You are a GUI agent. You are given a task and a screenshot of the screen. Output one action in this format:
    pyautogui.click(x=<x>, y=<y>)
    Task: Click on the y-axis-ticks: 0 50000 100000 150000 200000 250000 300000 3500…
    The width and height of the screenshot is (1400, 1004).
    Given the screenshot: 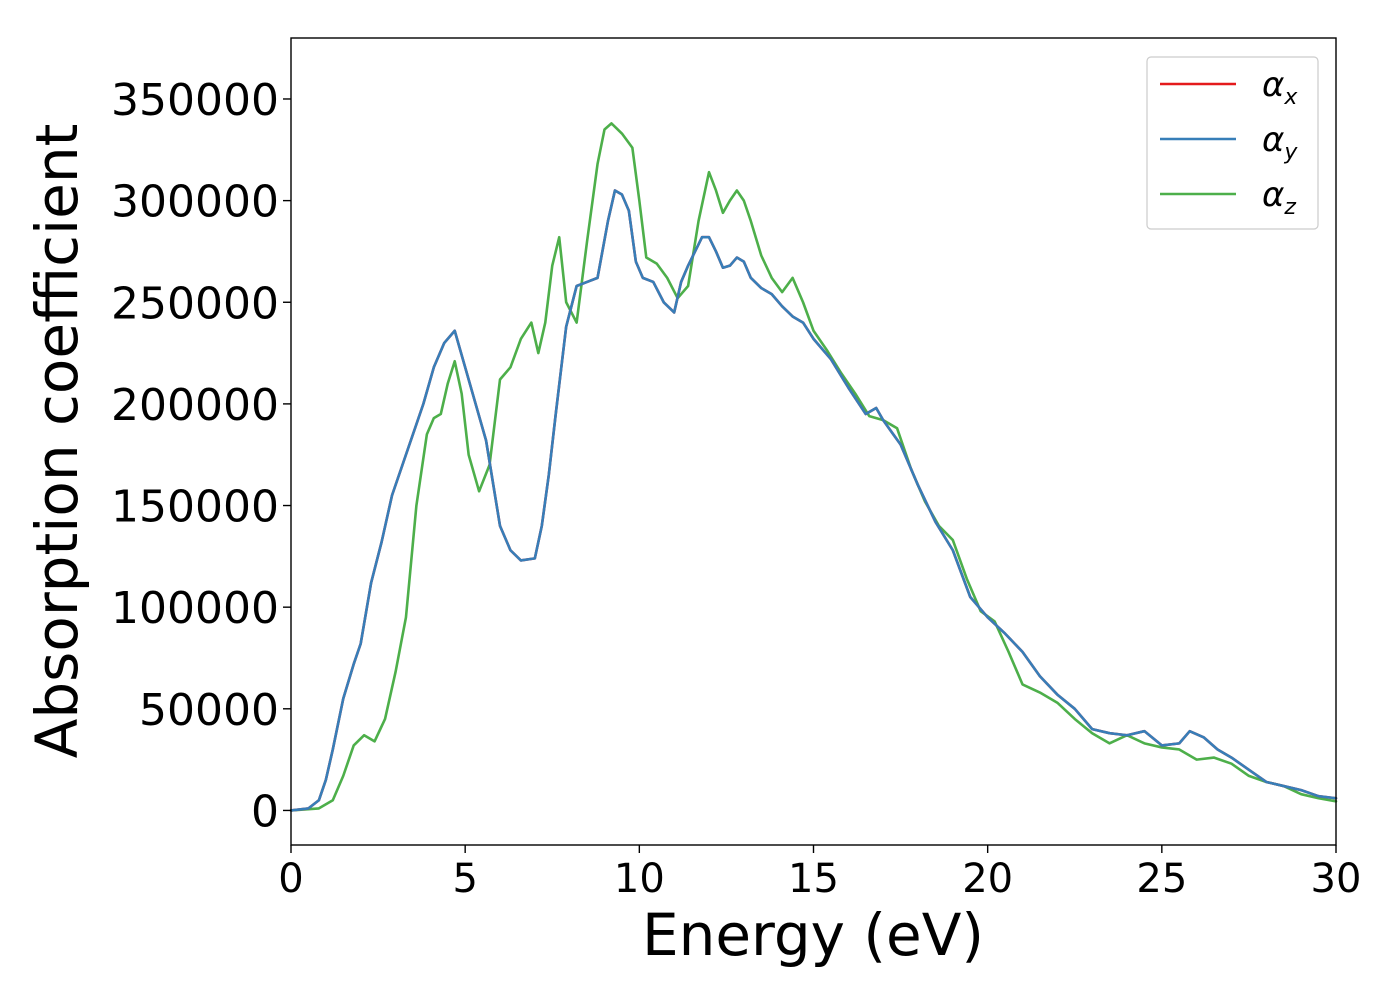 What is the action you would take?
    pyautogui.click(x=201, y=456)
    